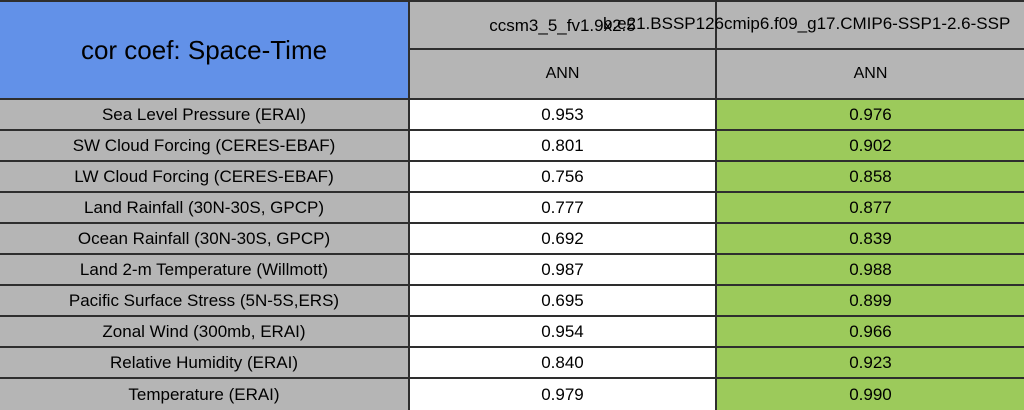  Describe the element at coordinates (870, 115) in the screenshot. I see `value-cell-model2: 0.976` at that location.